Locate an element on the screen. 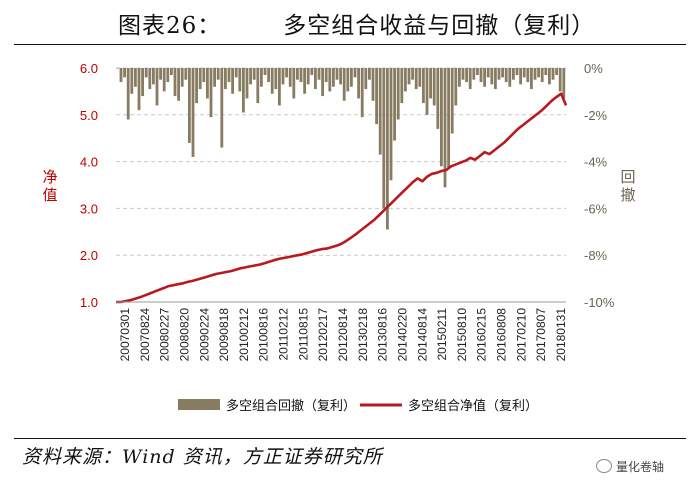 The height and width of the screenshot is (498, 700). left-tick-label-5: 6.0 is located at coordinates (89, 68).